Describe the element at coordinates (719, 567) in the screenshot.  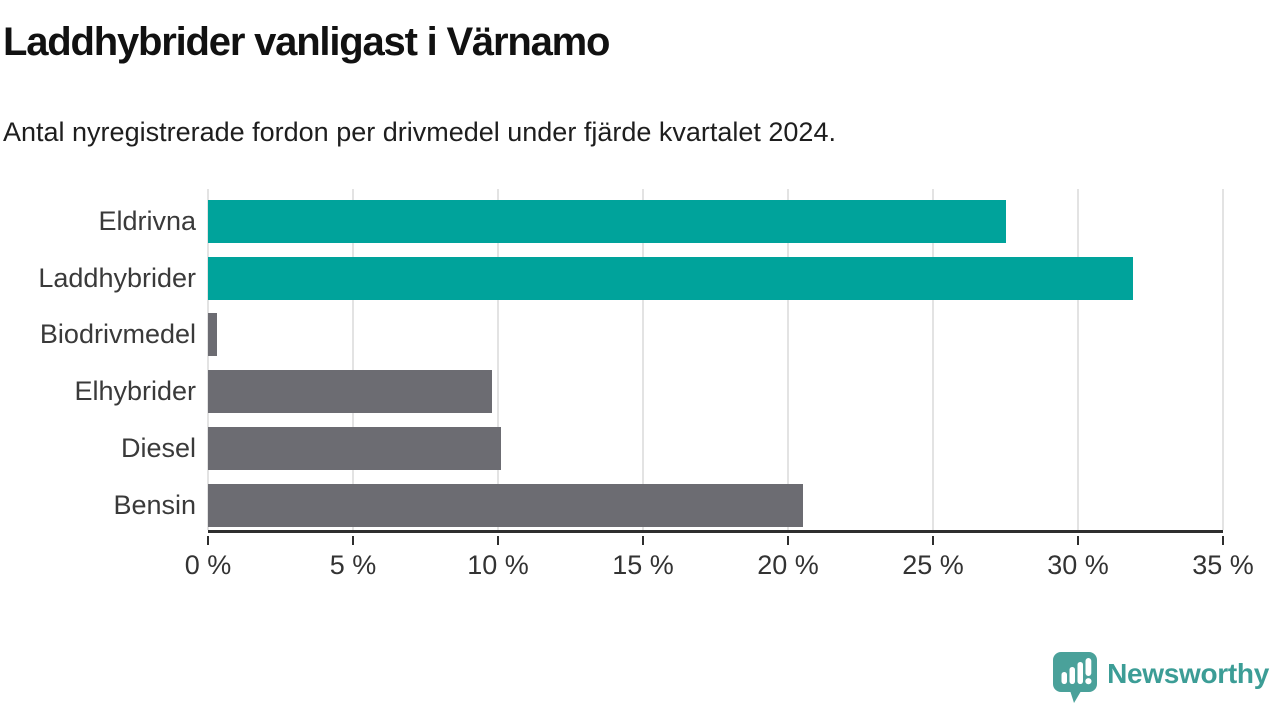
I see `value-axis: 0 % 5 % 10 % 15 % 20 % 25 % 30 % 35 %` at that location.